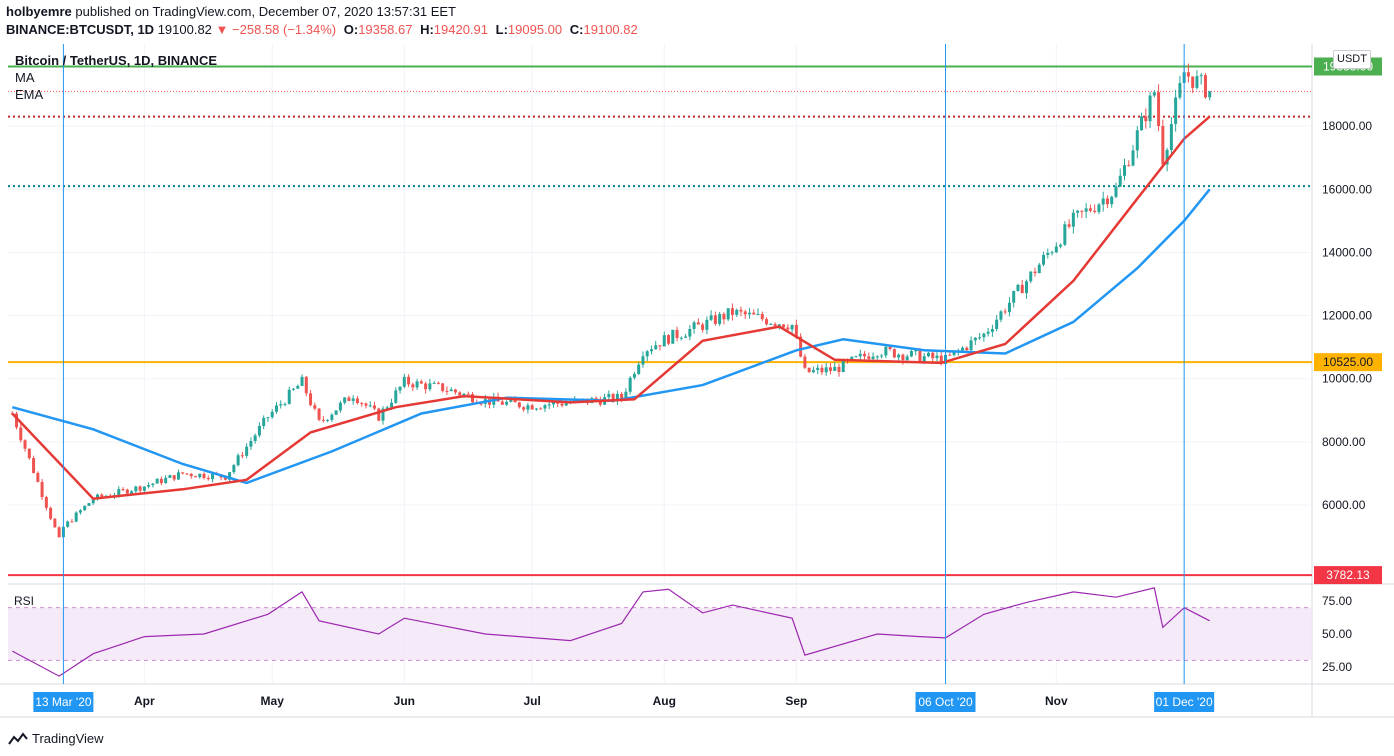  I want to click on highlight-date-label: 01 Dec '20, so click(1184, 702).